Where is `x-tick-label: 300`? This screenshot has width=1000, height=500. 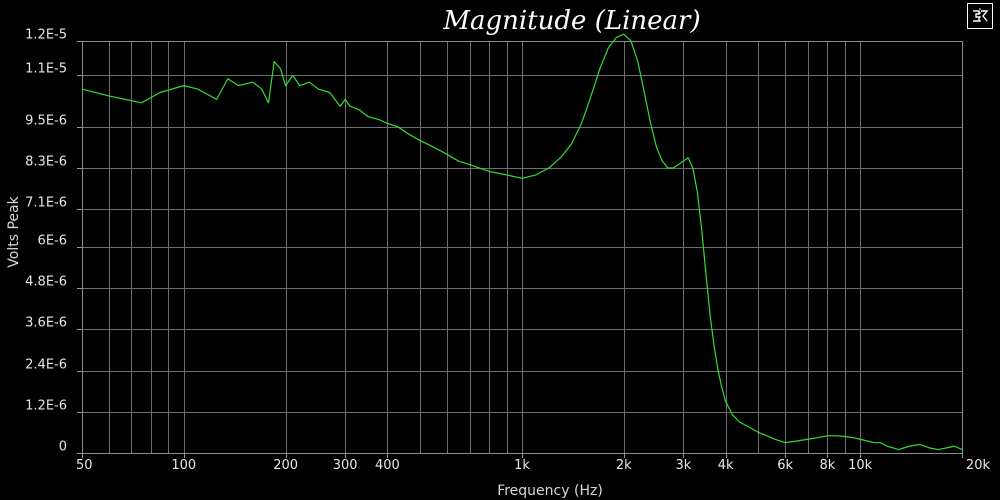 x-tick-label: 300 is located at coordinates (345, 465).